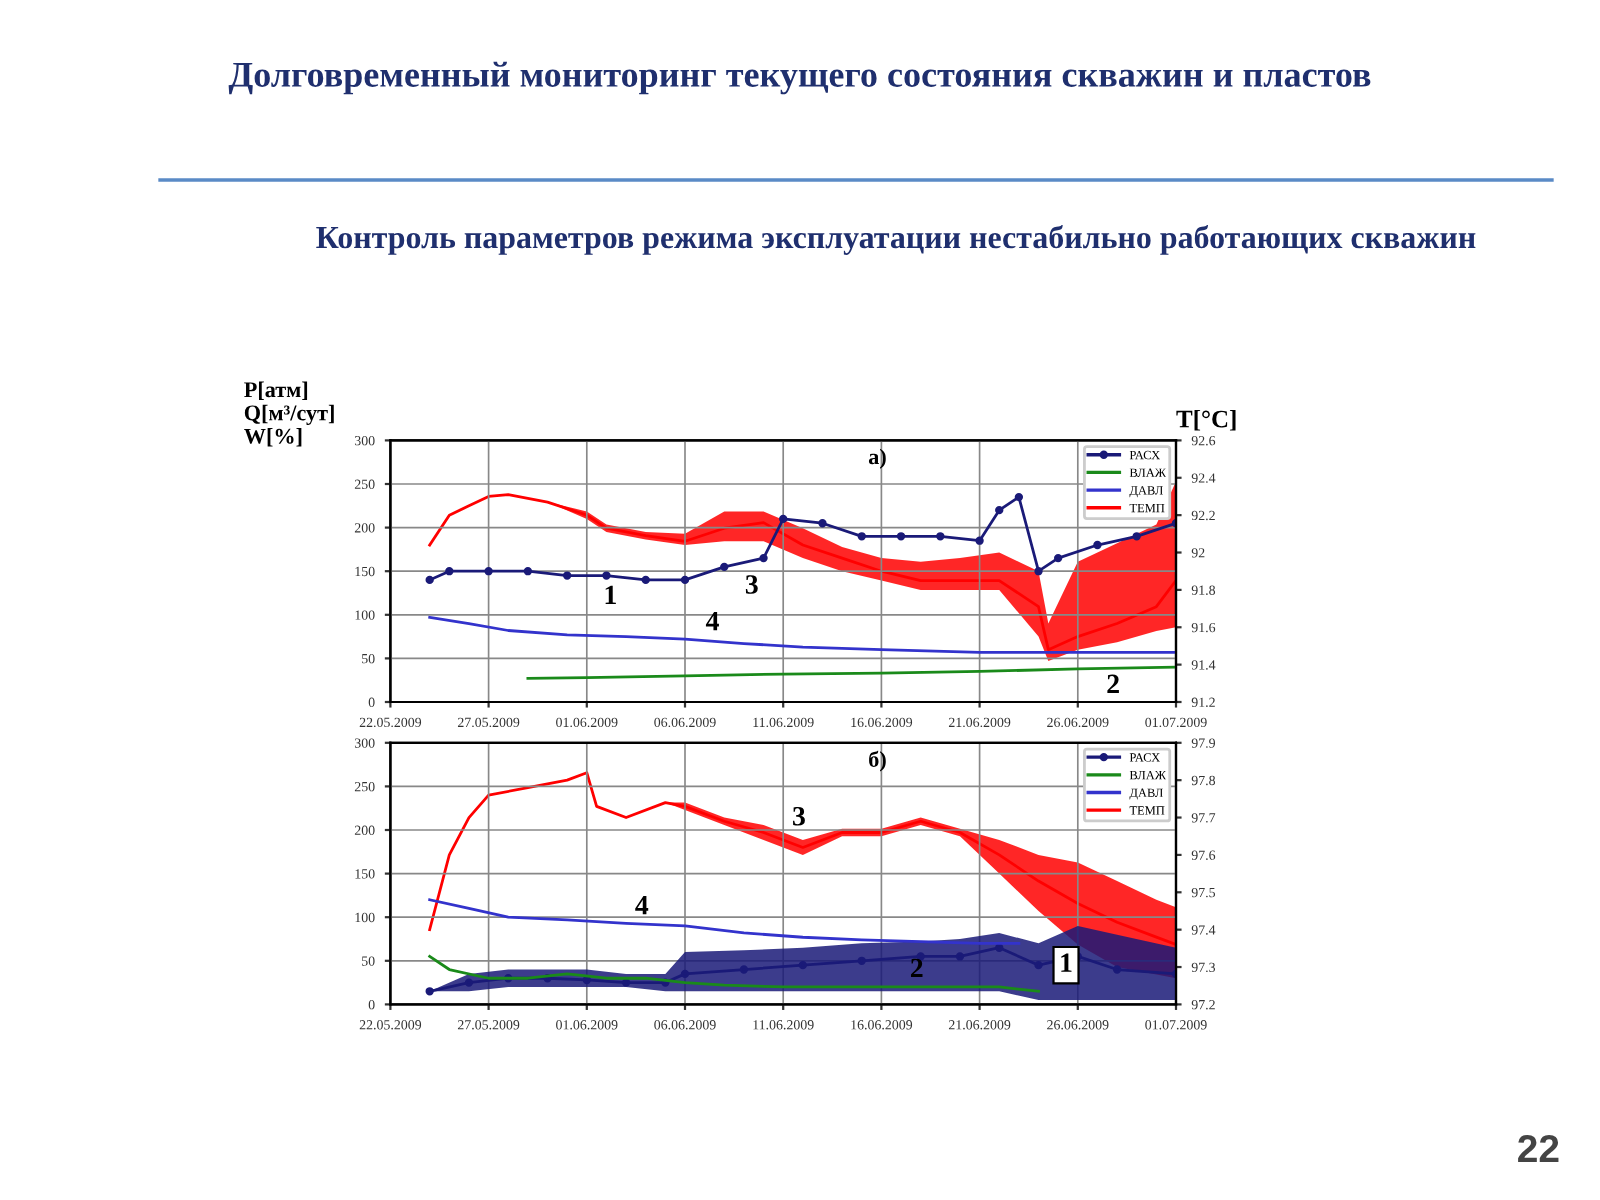  I want to click on chart-title: Долговременный мониторинг текущего состояния скважин и пластов, so click(799, 78).